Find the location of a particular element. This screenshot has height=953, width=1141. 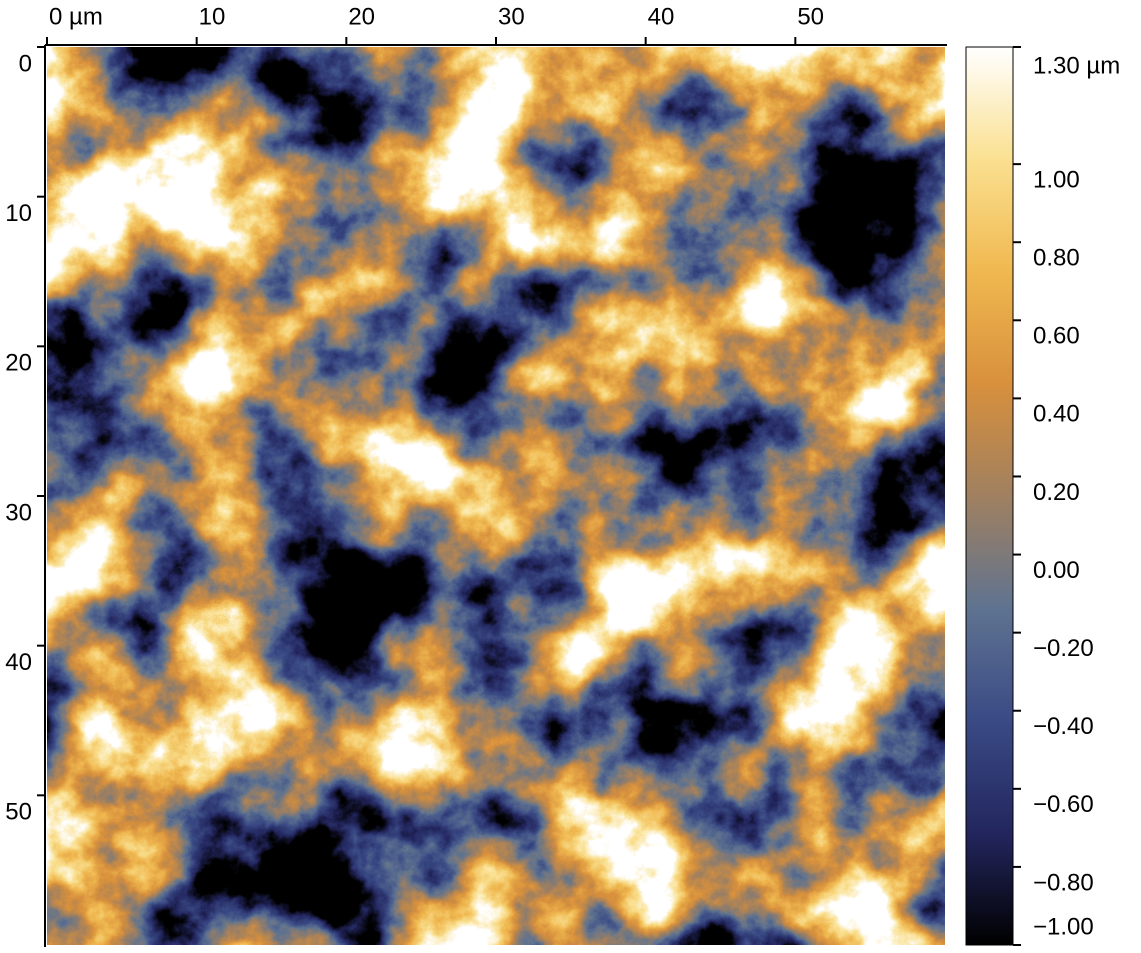

x-tick-label: 20 is located at coordinates (361, 16).